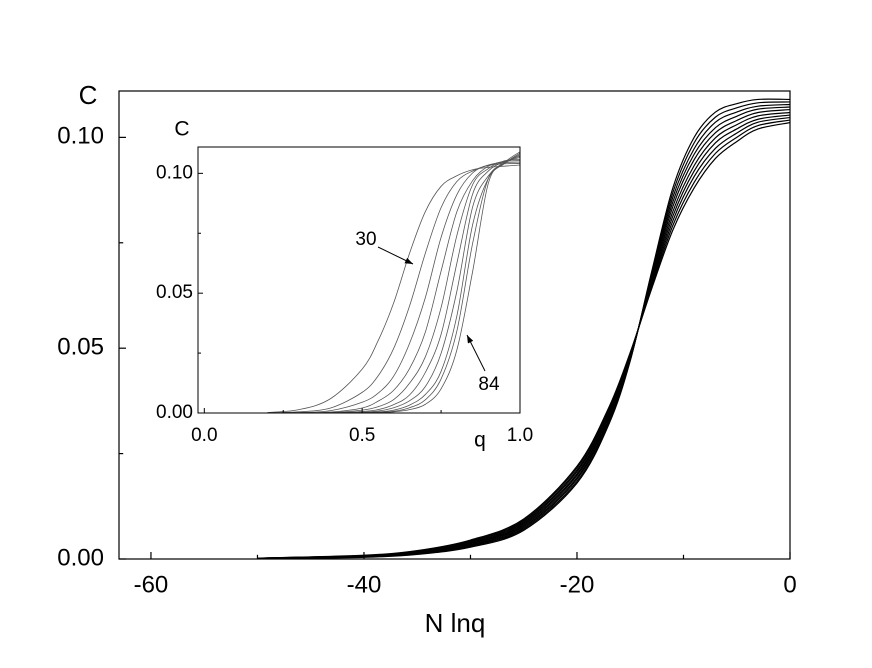 This screenshot has width=872, height=668. I want to click on x-tick-label: 0, so click(789, 584).